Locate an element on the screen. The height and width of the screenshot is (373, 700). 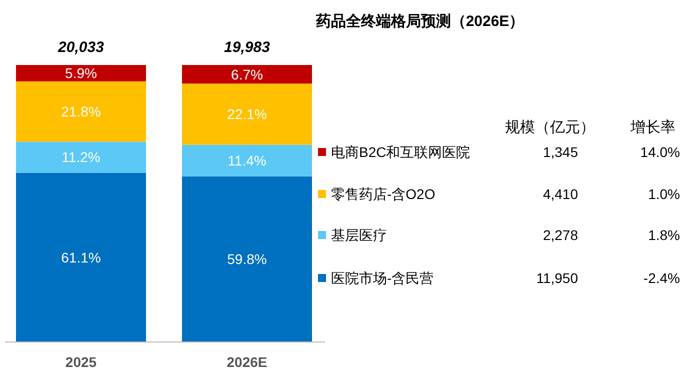
legend-label: 基层医疗 is located at coordinates (359, 235).